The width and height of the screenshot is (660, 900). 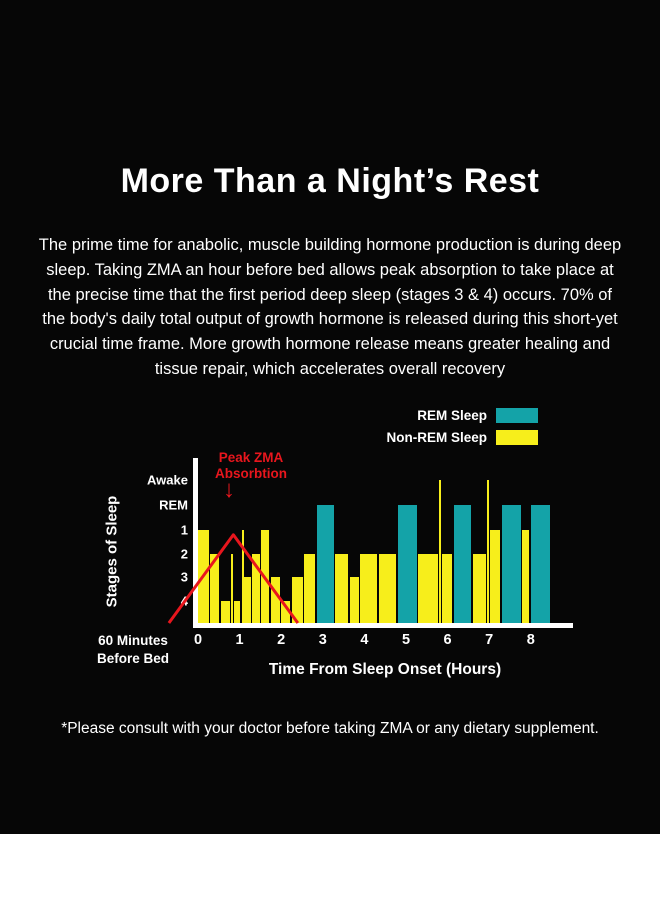 I want to click on y-axis-tick-label: REM, so click(x=173, y=505).